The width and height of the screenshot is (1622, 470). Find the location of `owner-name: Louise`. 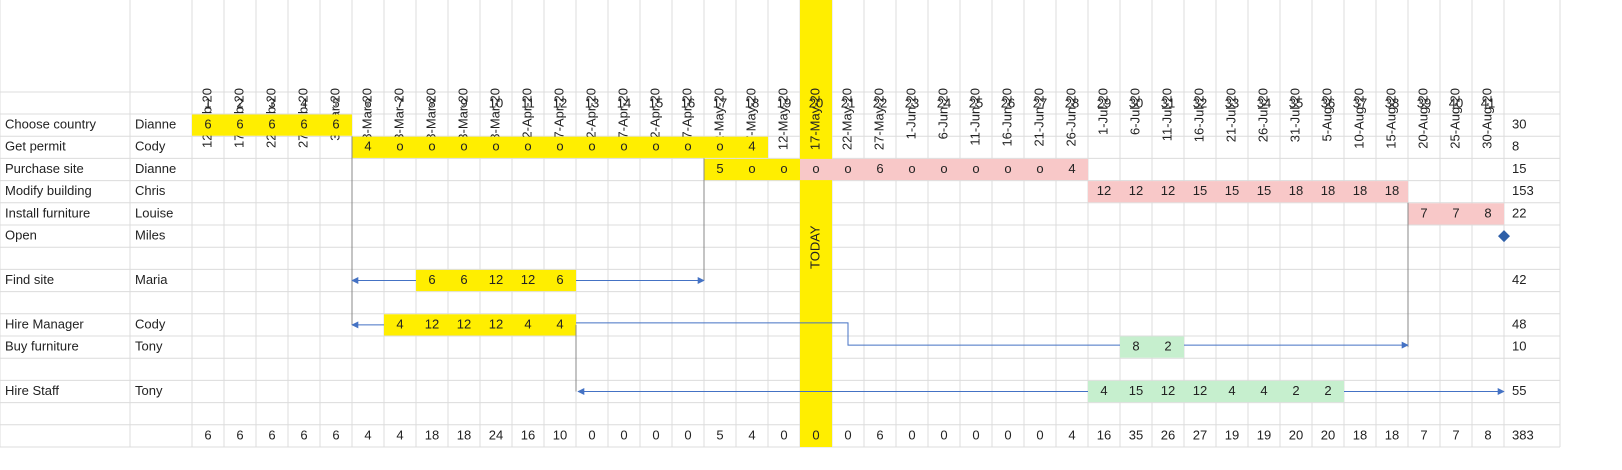

owner-name: Louise is located at coordinates (154, 212).